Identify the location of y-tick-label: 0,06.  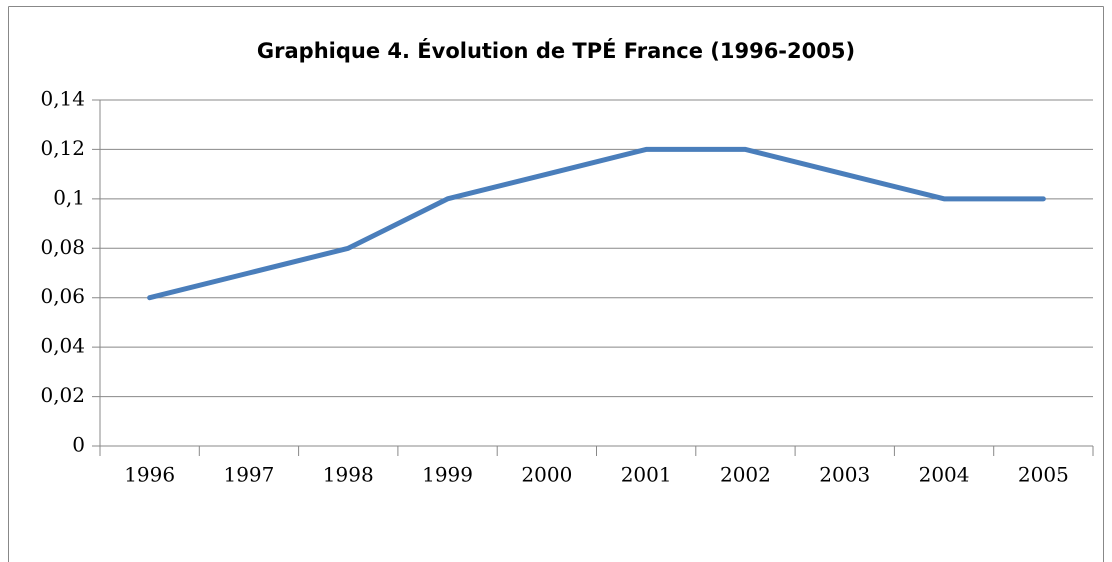
(62, 296).